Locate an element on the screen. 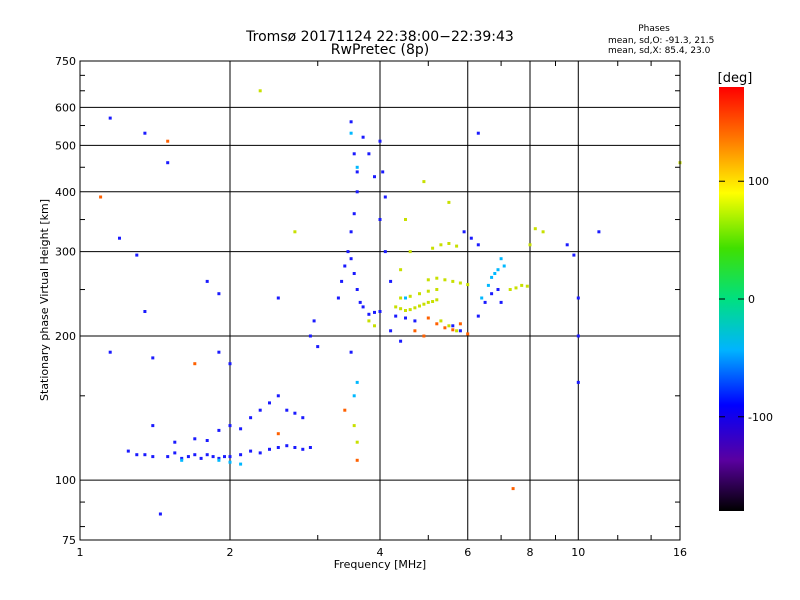  y-tick-label: 300 is located at coordinates (65, 252).